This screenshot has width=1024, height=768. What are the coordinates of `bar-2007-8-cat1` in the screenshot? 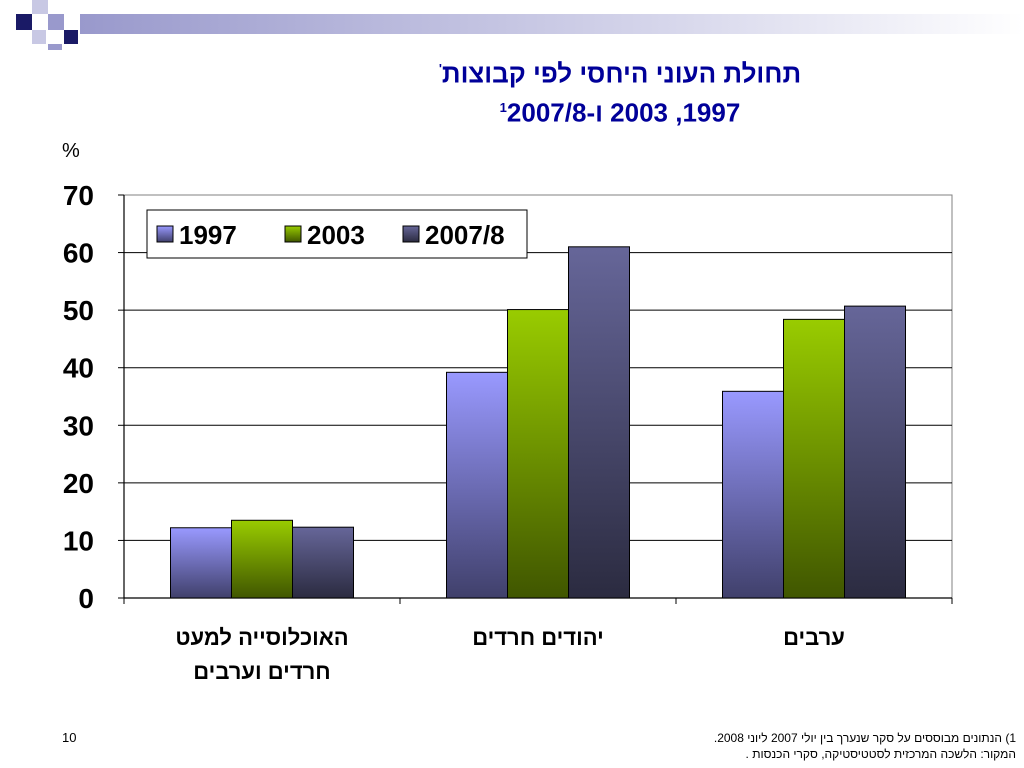 It's located at (599, 422).